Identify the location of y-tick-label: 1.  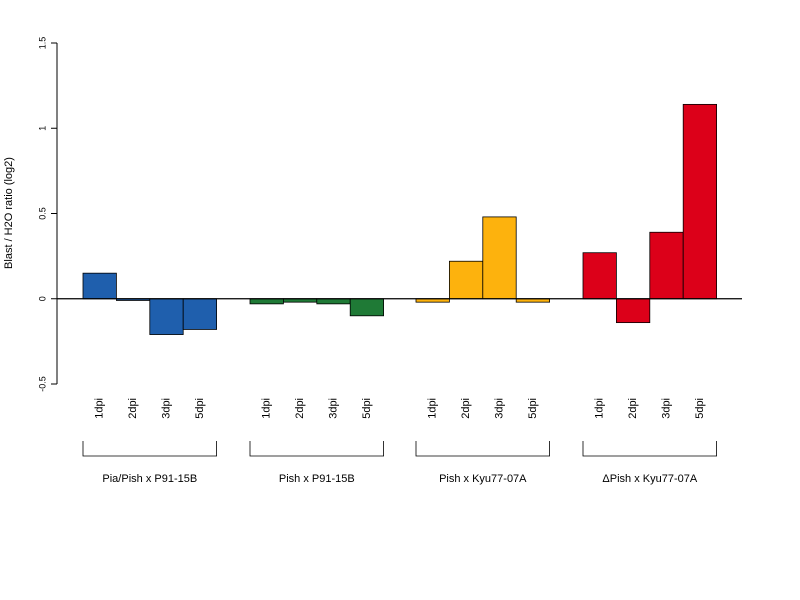
(42, 128).